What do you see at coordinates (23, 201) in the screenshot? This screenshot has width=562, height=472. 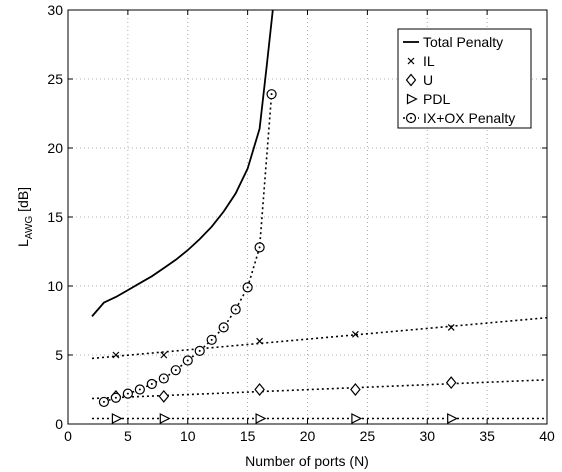 I see `y-axis-label-unit: [dB]` at bounding box center [23, 201].